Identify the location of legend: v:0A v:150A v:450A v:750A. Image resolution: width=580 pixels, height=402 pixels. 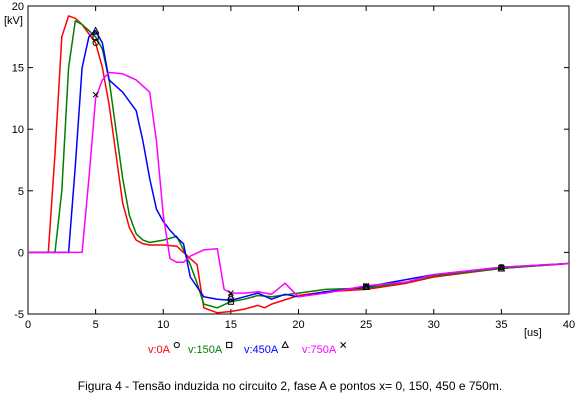
(247, 348).